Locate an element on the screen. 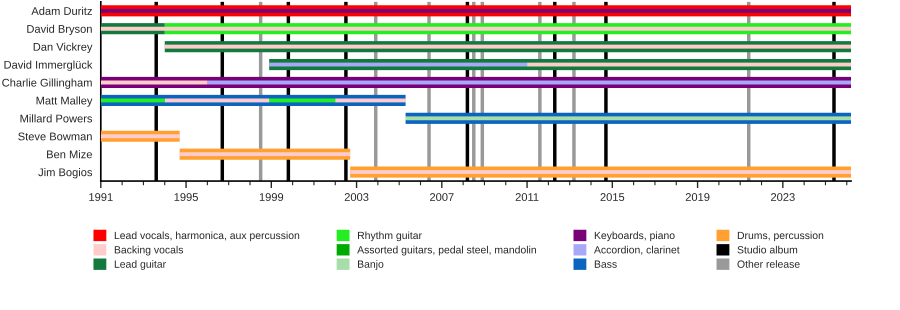 This screenshot has width=900, height=310. x-tick-label: 2015 is located at coordinates (612, 197).